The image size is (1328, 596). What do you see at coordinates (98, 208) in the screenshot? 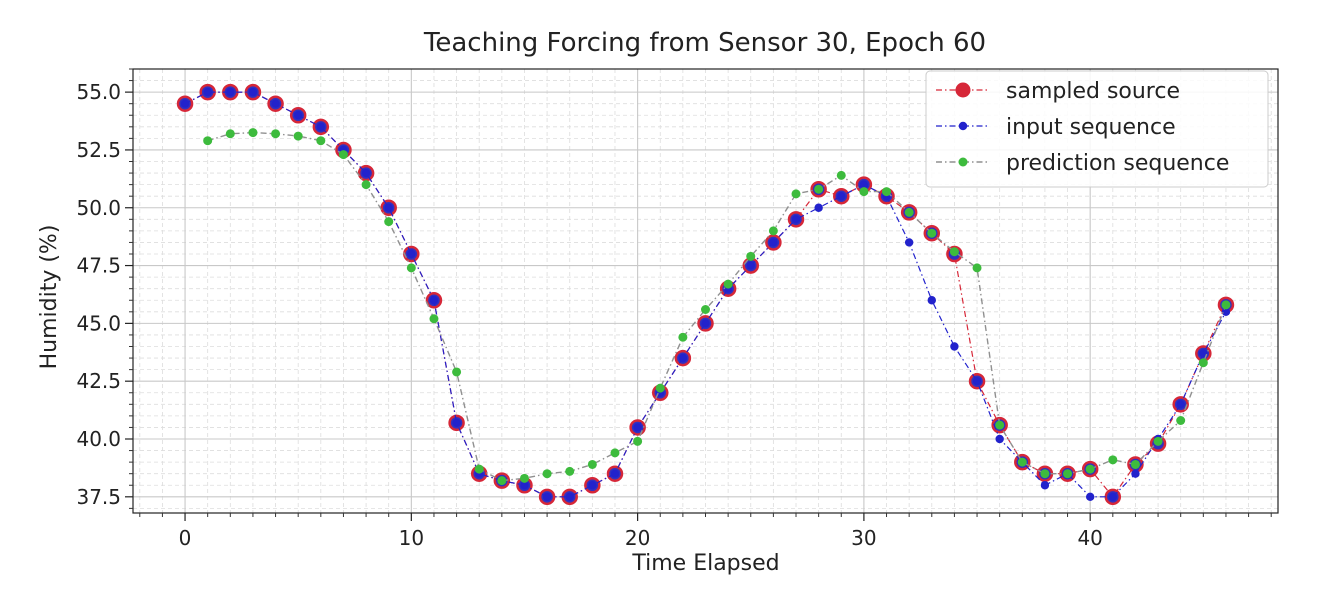
I see `y-tick-label: 50.0` at bounding box center [98, 208].